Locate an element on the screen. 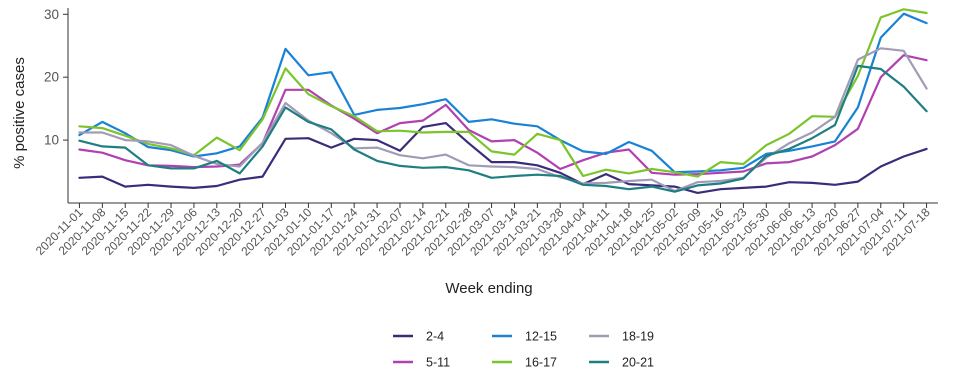 The width and height of the screenshot is (956, 375). legend-label: 2-4 is located at coordinates (435, 337).